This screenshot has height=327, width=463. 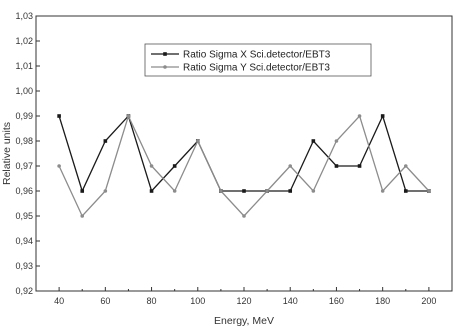 What do you see at coordinates (197, 301) in the screenshot?
I see `x-tick-label: 100` at bounding box center [197, 301].